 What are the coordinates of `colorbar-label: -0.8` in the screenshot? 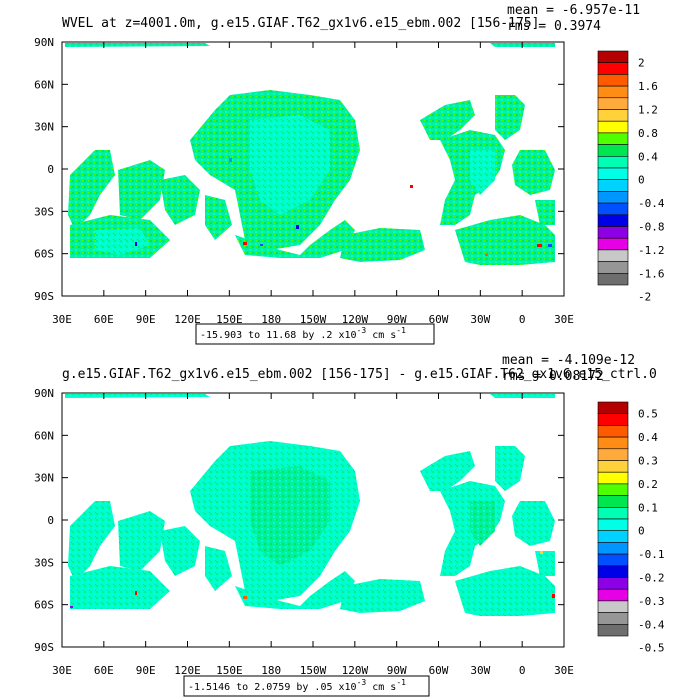 It's located at (651, 227).